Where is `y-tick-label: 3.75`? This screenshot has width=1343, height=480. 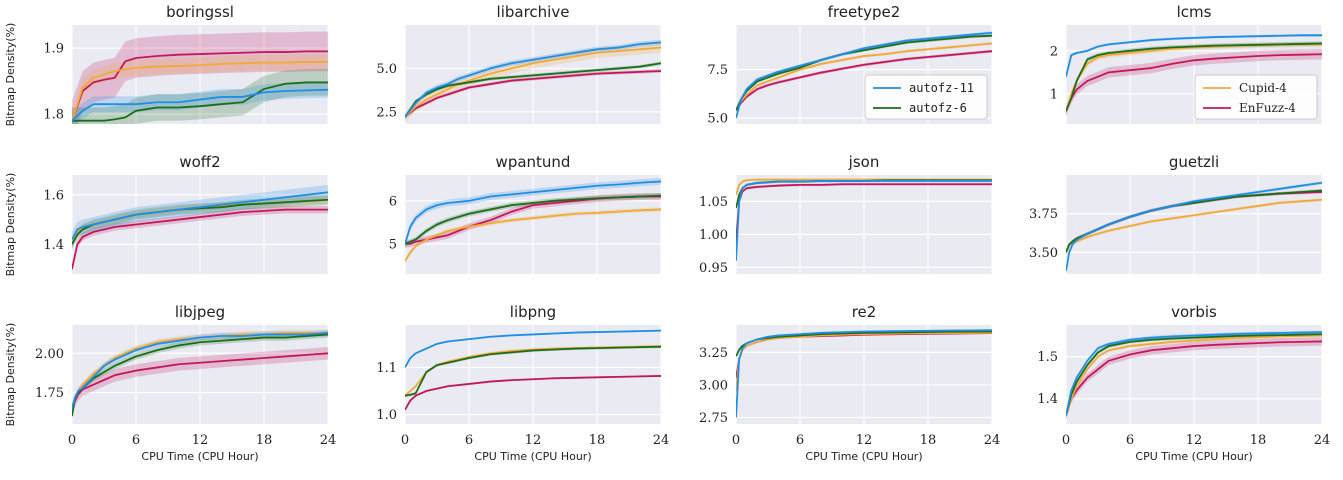 y-tick-label: 3.75 is located at coordinates (1043, 214).